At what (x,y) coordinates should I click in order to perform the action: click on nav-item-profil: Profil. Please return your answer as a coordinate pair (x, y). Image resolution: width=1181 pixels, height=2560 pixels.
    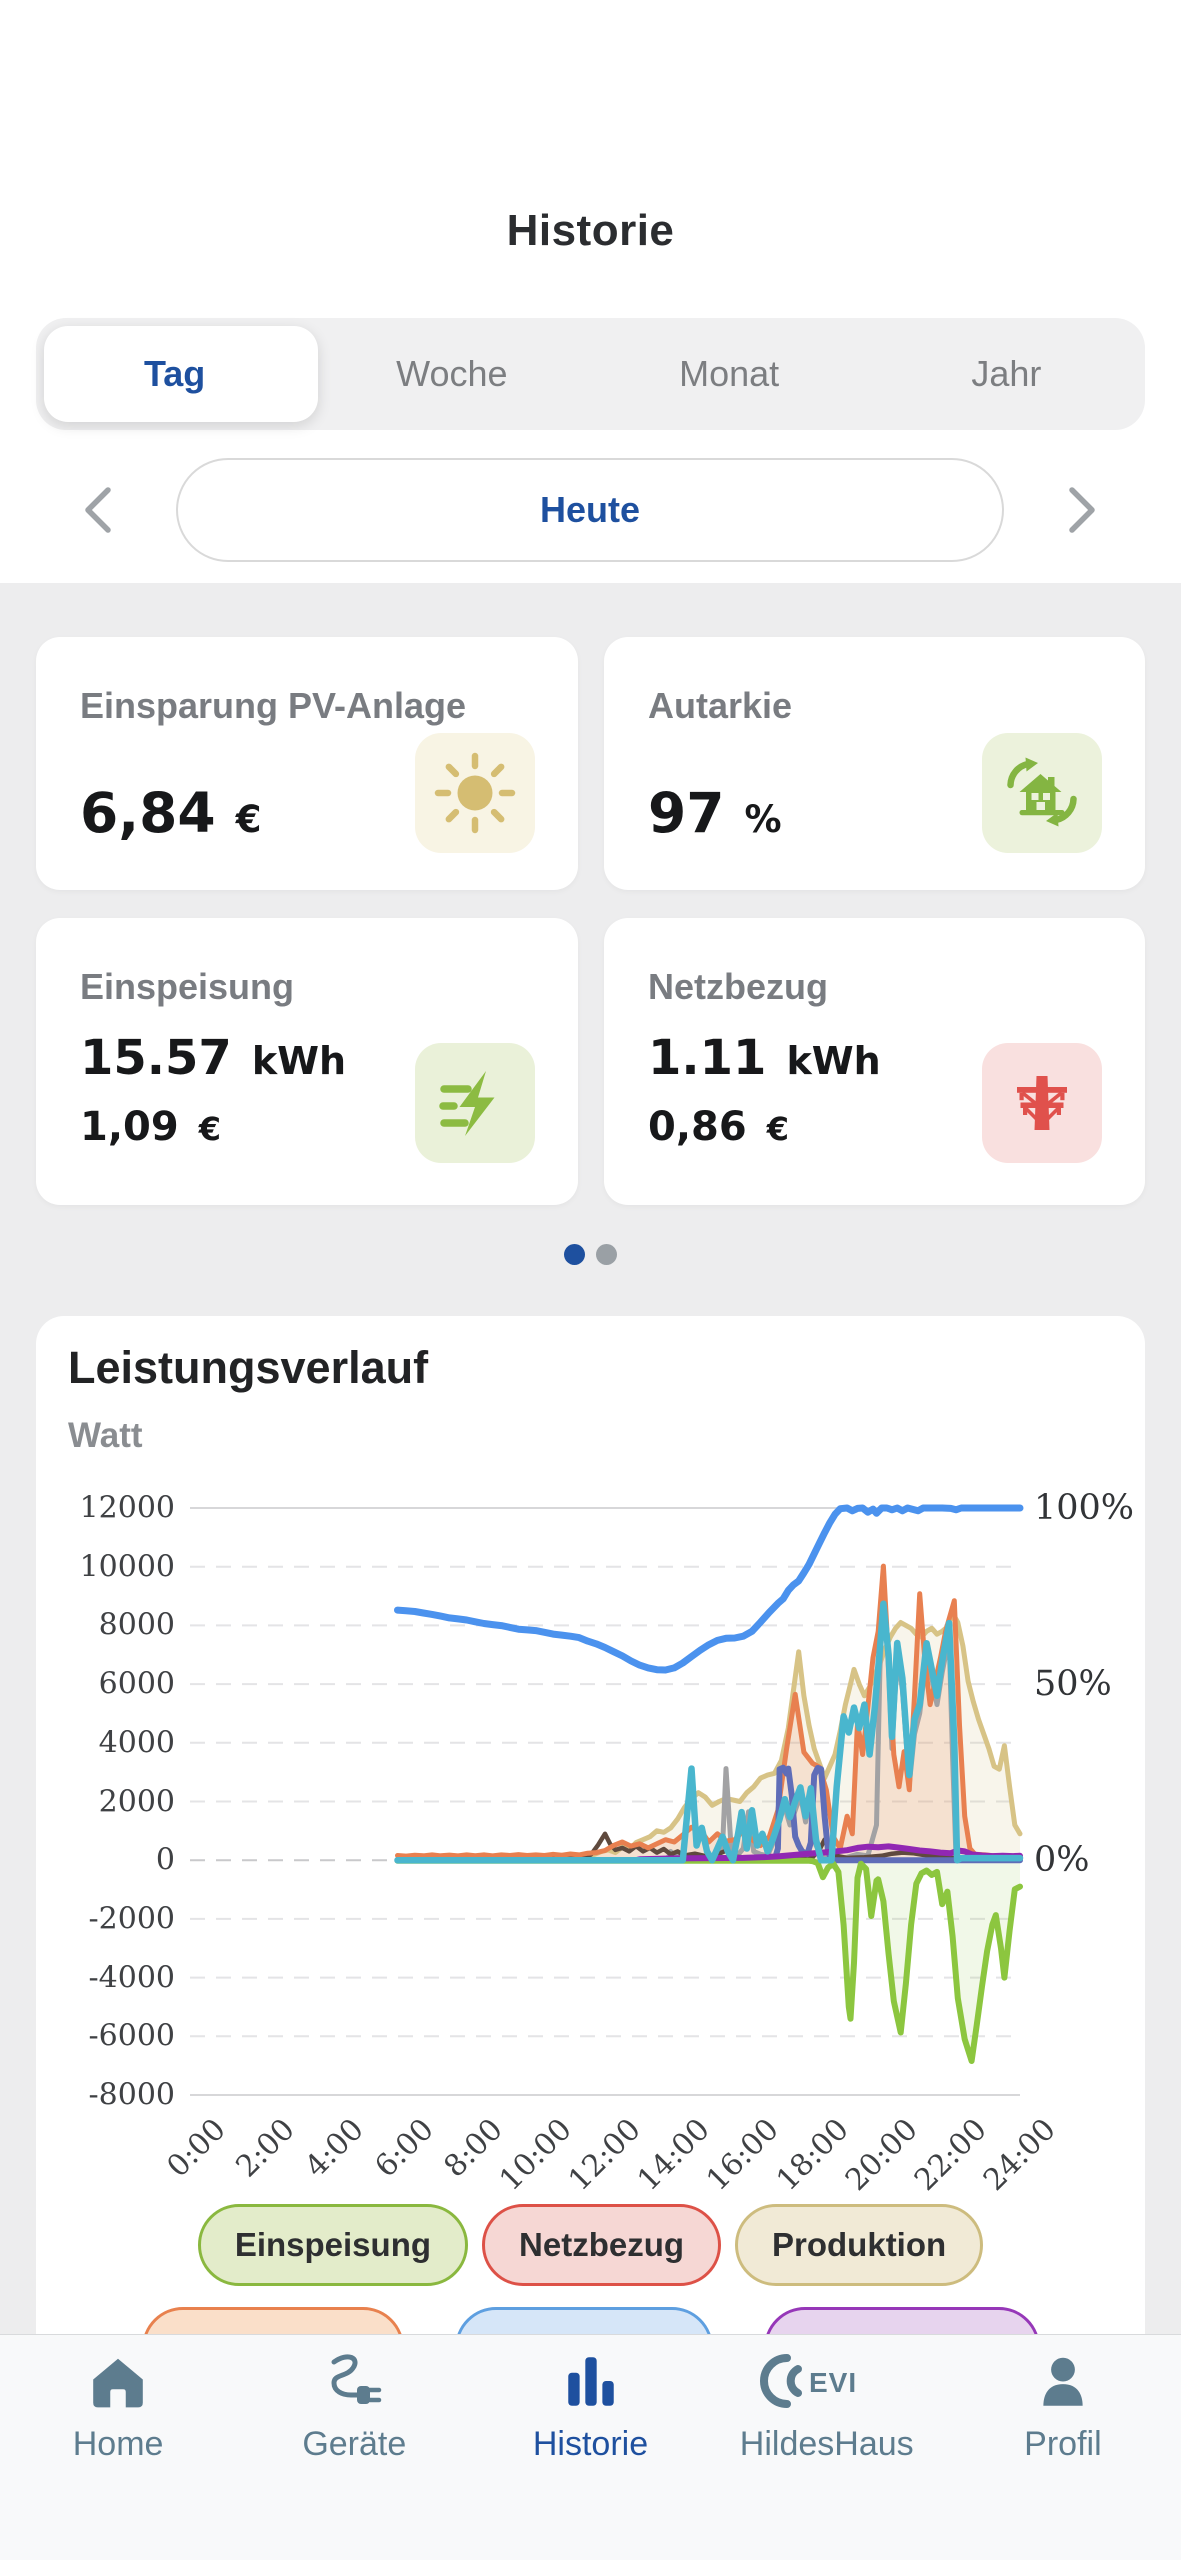
    Looking at the image, I should click on (1063, 2447).